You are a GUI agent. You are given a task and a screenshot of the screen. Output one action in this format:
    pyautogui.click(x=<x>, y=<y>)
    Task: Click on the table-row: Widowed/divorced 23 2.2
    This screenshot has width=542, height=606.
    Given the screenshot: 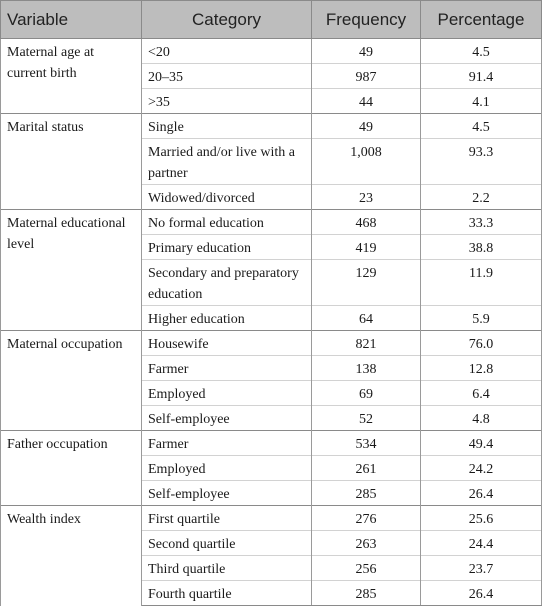 What is the action you would take?
    pyautogui.click(x=271, y=197)
    